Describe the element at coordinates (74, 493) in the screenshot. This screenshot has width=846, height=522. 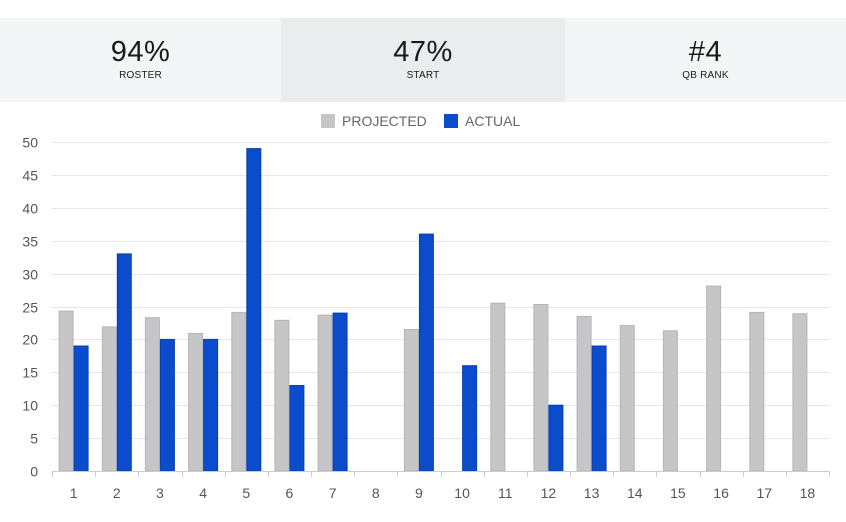
I see `x-tick-label-week-1: 1` at that location.